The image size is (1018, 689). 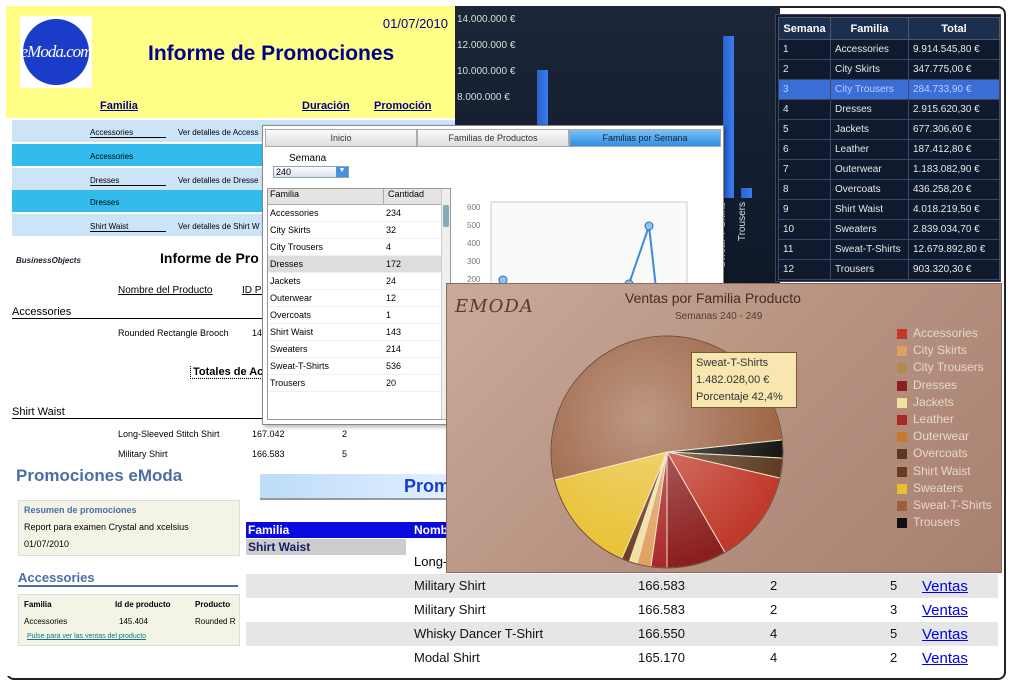 What do you see at coordinates (128, 227) in the screenshot?
I see `row-familia: Shirt Waist` at bounding box center [128, 227].